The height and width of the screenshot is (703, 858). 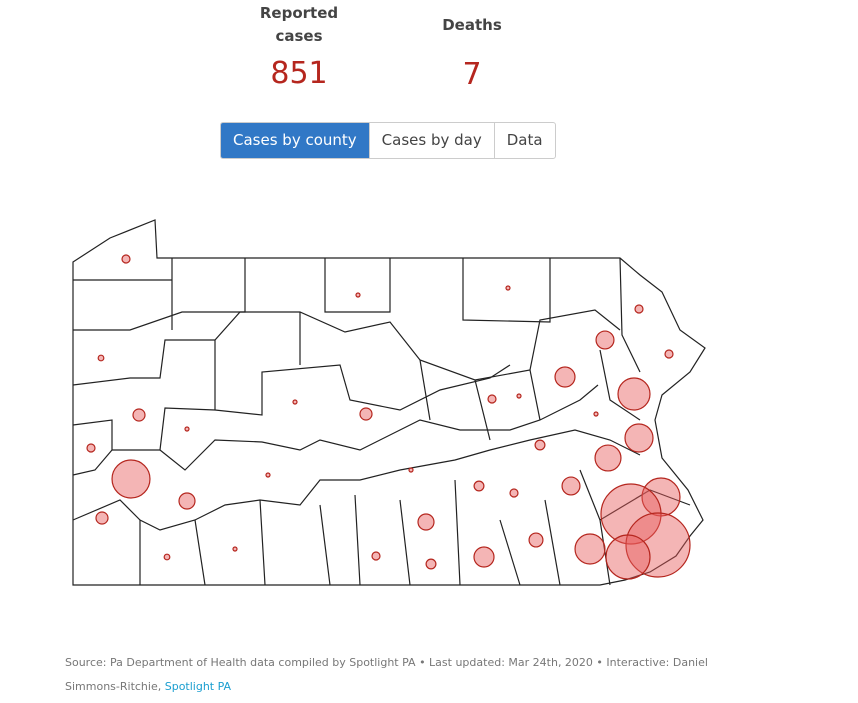 I want to click on stat: Reported cases 851, so click(x=299, y=46).